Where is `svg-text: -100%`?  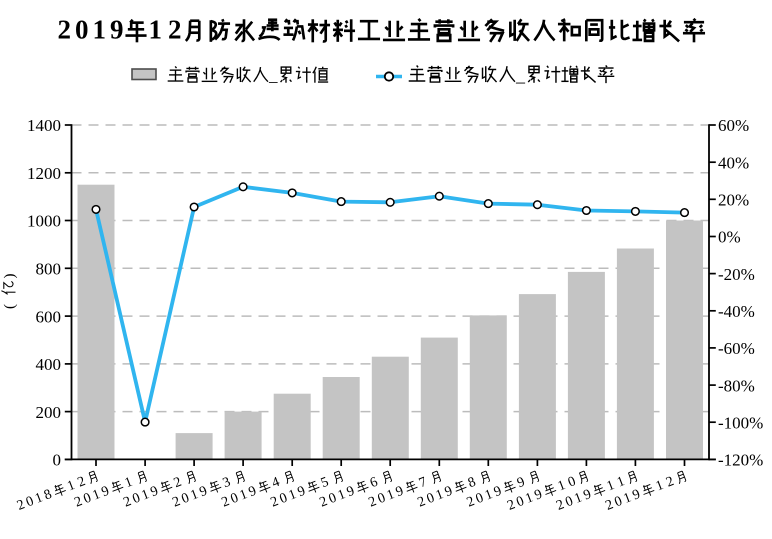 svg-text: -100% is located at coordinates (740, 422).